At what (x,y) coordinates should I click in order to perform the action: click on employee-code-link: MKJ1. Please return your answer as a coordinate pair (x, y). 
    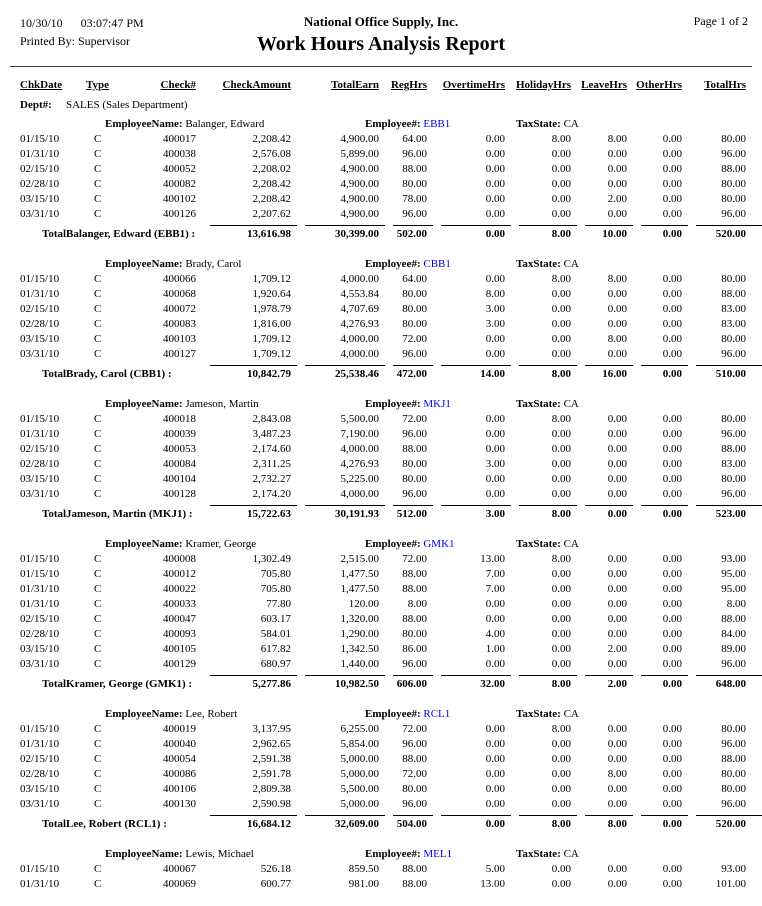
    Looking at the image, I should click on (437, 404).